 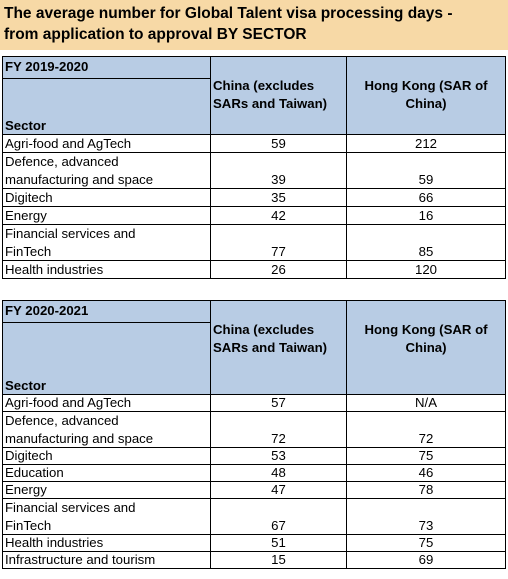 I want to click on table-row: Financial services and FinTech 77 85, so click(x=254, y=242).